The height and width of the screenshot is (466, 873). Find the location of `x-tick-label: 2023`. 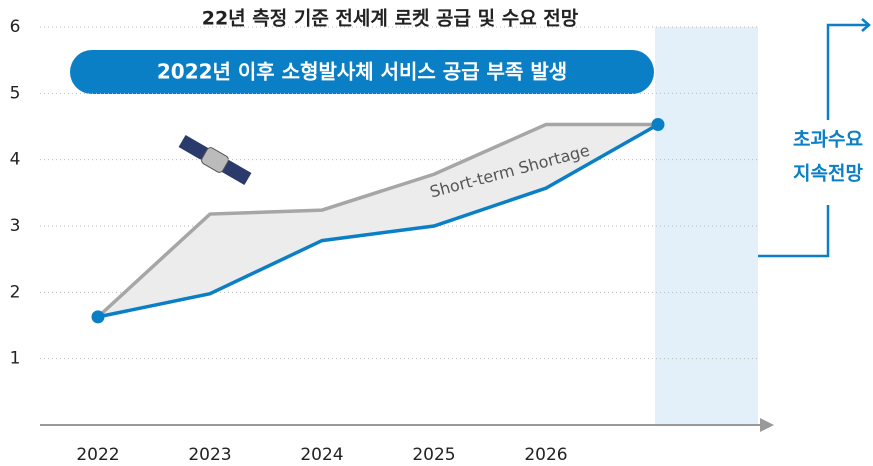

x-tick-label: 2023 is located at coordinates (209, 455).